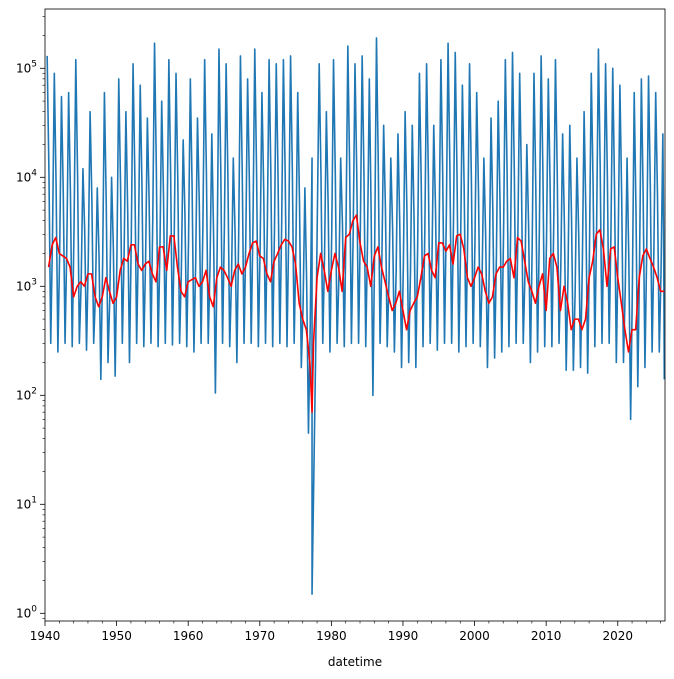 This screenshot has height=679, width=674. I want to click on y-tick-label: 10¹, so click(26, 503).